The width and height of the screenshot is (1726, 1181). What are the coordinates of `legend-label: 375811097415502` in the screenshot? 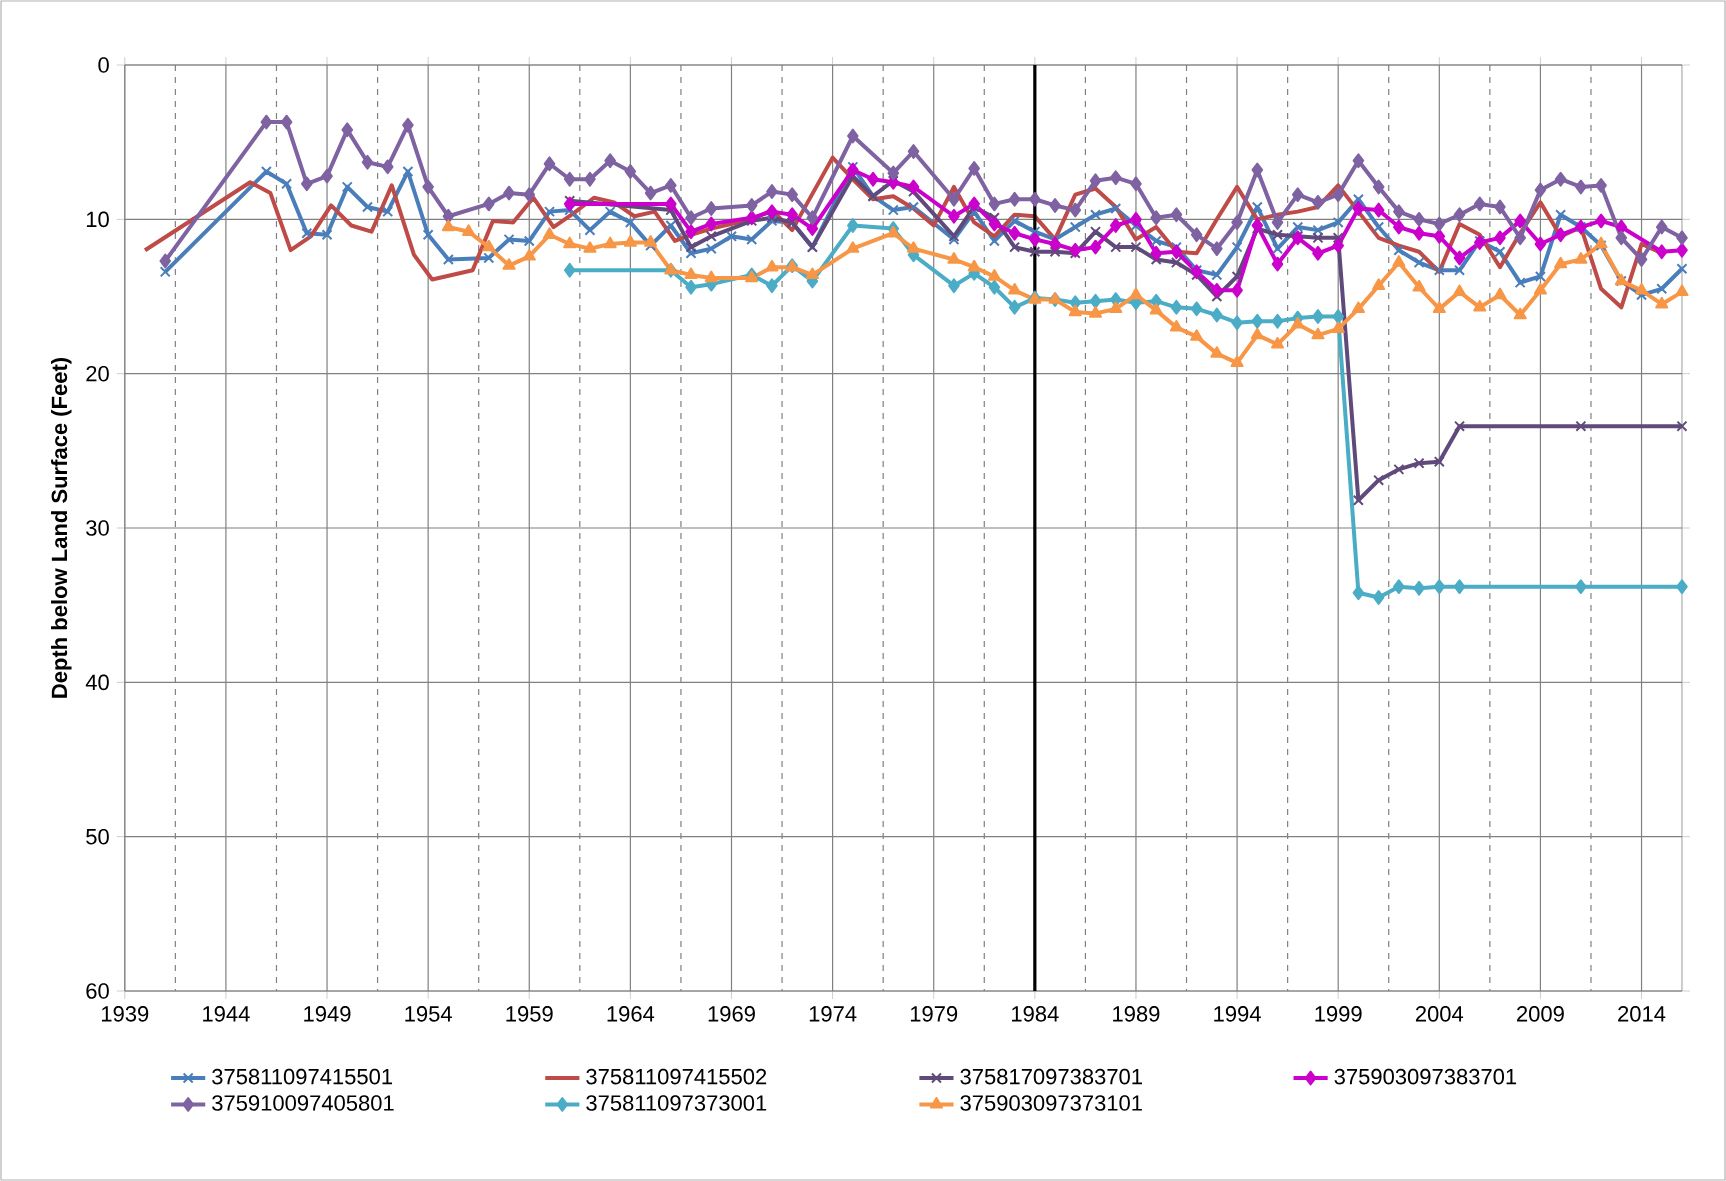 It's located at (676, 1076).